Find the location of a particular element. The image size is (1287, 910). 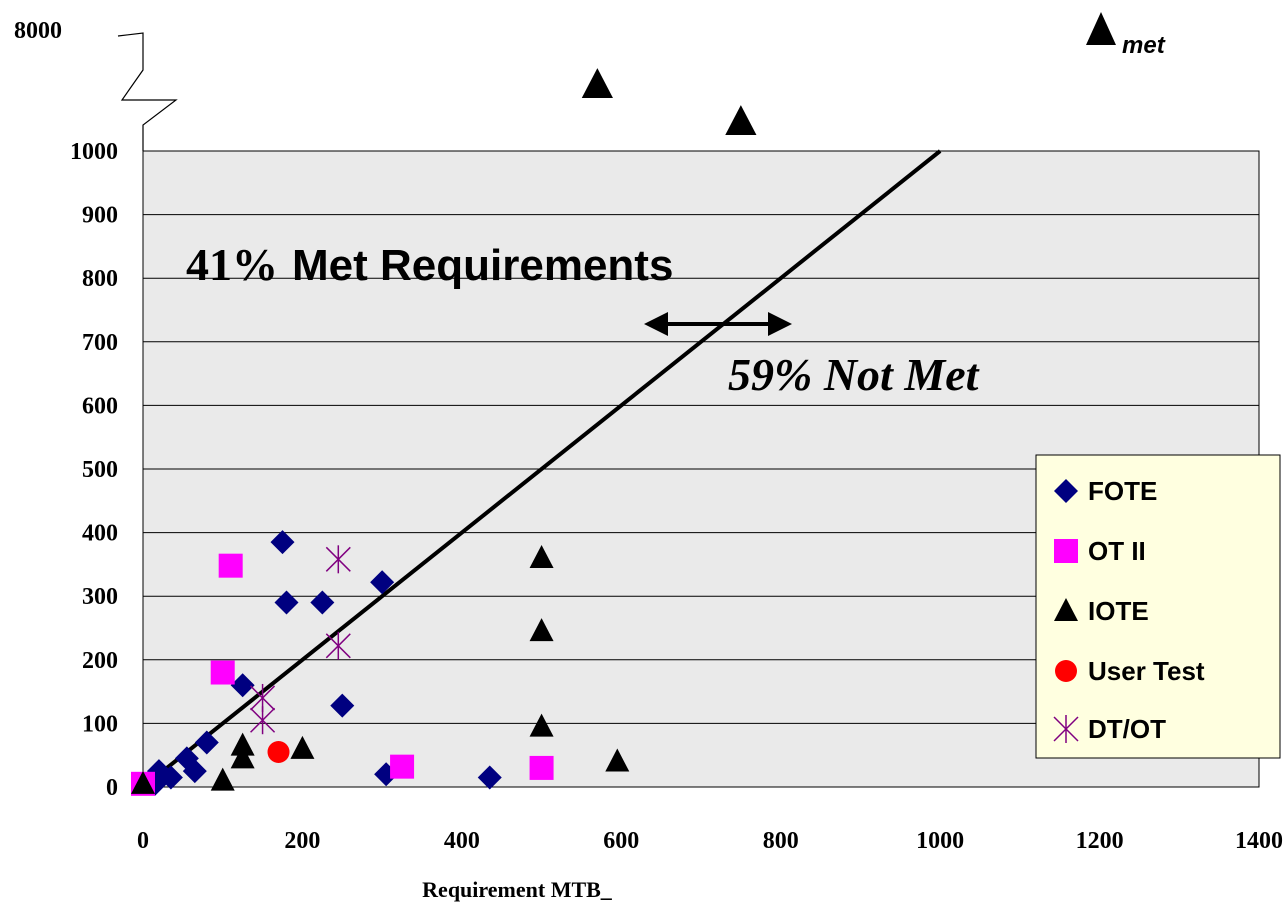

legend-marker-iote is located at coordinates (1066, 609).